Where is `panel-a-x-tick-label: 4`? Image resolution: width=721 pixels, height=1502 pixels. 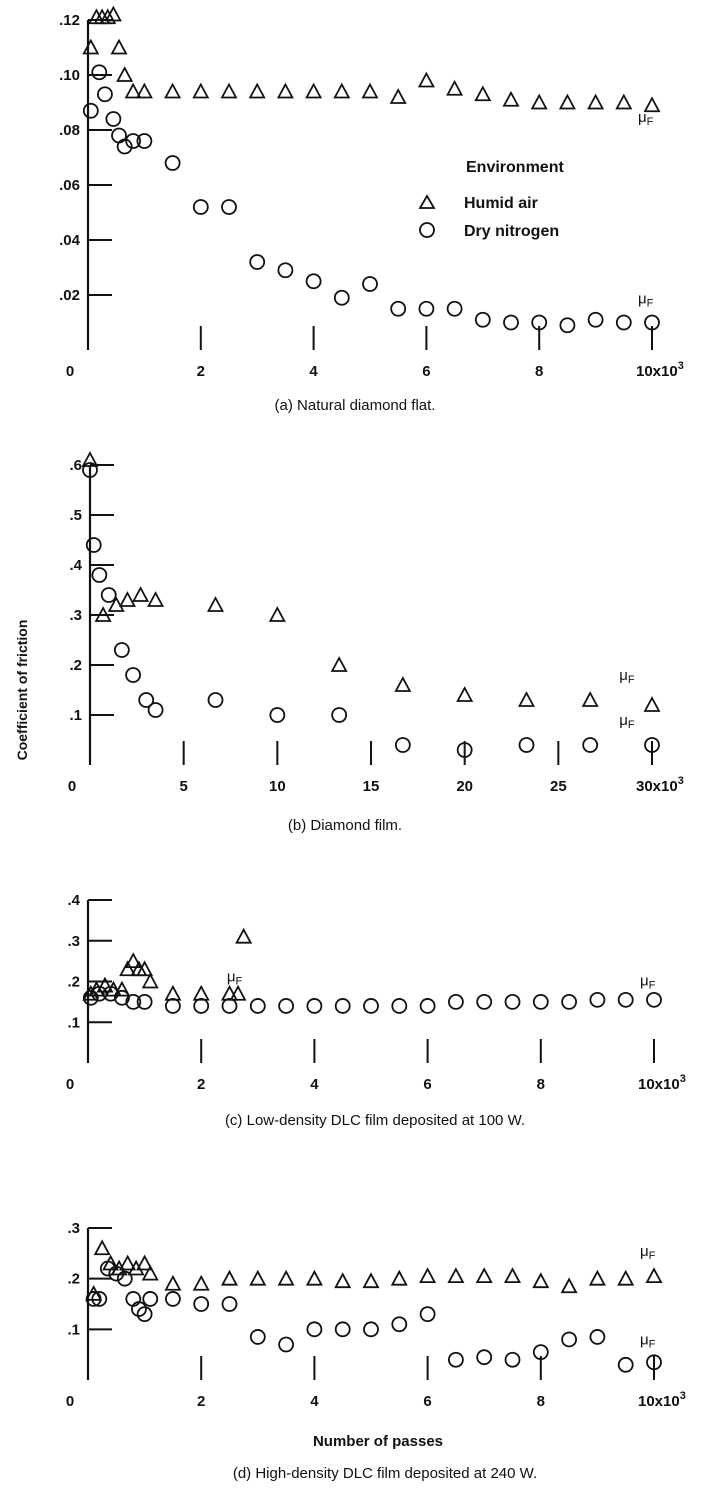
panel-a-x-tick-label: 4 is located at coordinates (313, 371).